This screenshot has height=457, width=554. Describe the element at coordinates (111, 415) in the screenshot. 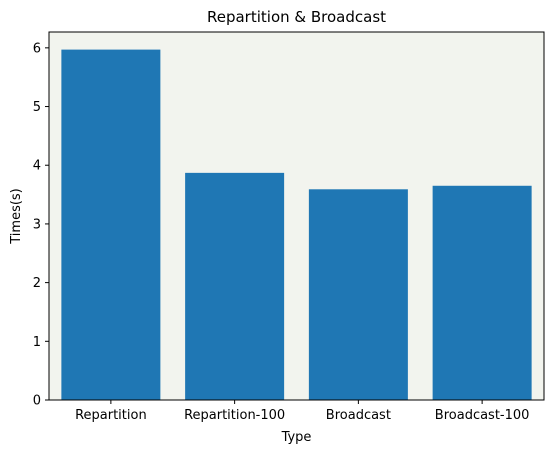

I see `x-tick-label: Repartition` at that location.